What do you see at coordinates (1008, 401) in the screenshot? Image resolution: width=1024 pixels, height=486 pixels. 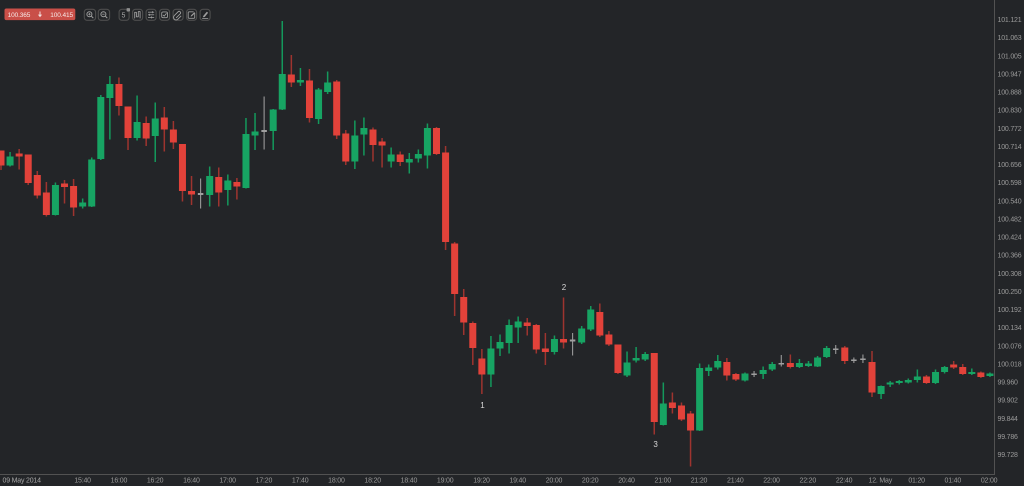 I see `svg-text: 99.902` at bounding box center [1008, 401].